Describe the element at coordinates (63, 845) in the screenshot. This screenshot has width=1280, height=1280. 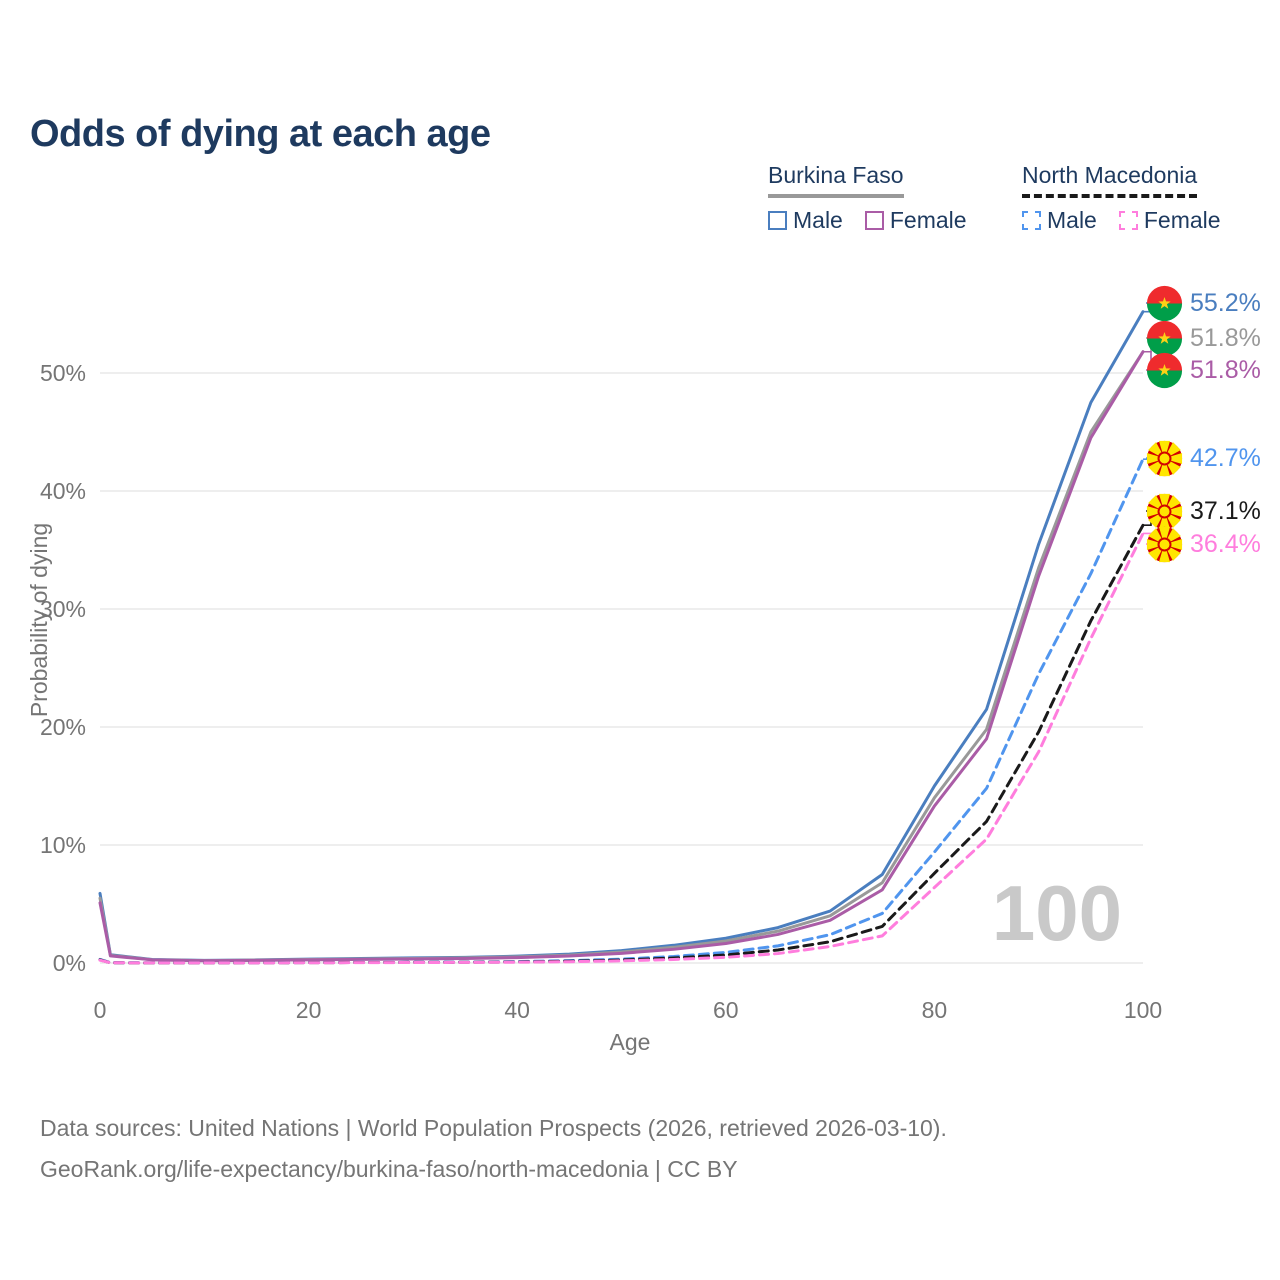
I see `svg-text: 10%` at that location.